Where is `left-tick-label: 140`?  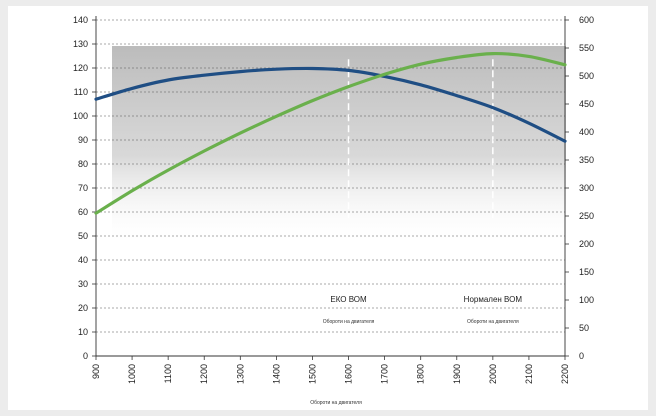
left-tick-label: 140 is located at coordinates (80, 20).